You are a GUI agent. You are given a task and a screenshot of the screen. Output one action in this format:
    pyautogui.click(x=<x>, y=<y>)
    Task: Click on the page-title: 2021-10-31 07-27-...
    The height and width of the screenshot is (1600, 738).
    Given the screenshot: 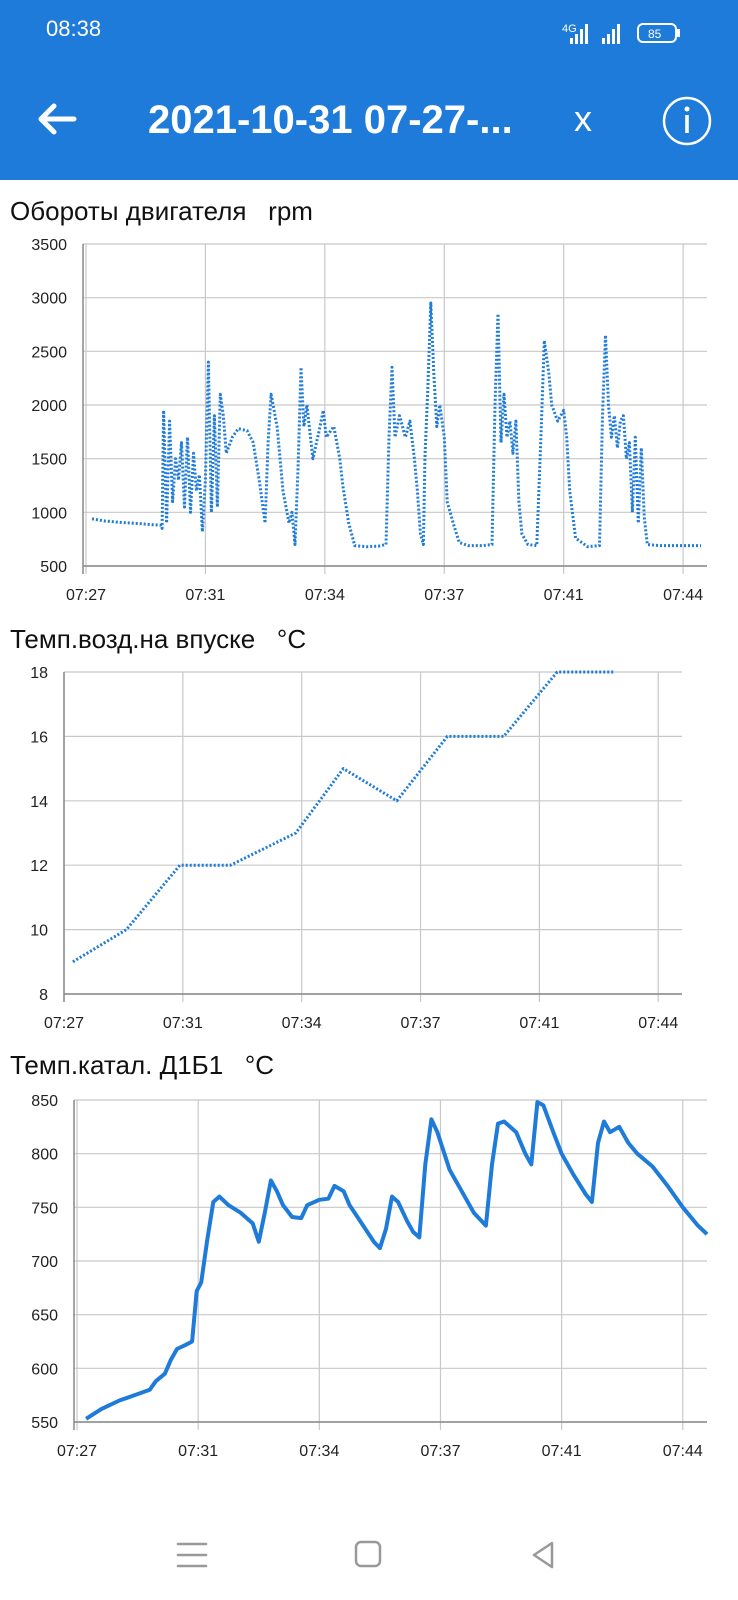 What is the action you would take?
    pyautogui.click(x=330, y=120)
    